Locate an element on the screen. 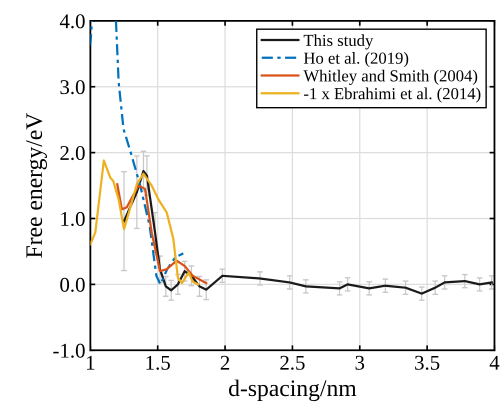 This screenshot has width=502, height=417. y-tick-label: 3.0 is located at coordinates (72, 87).